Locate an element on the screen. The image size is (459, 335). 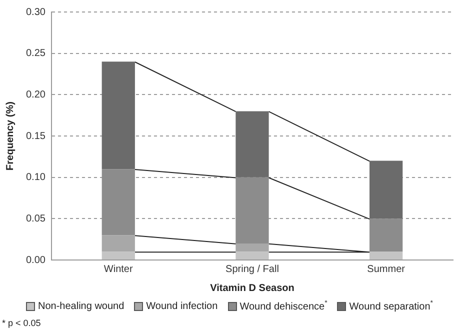
x-tick-label: Winter is located at coordinates (119, 269).